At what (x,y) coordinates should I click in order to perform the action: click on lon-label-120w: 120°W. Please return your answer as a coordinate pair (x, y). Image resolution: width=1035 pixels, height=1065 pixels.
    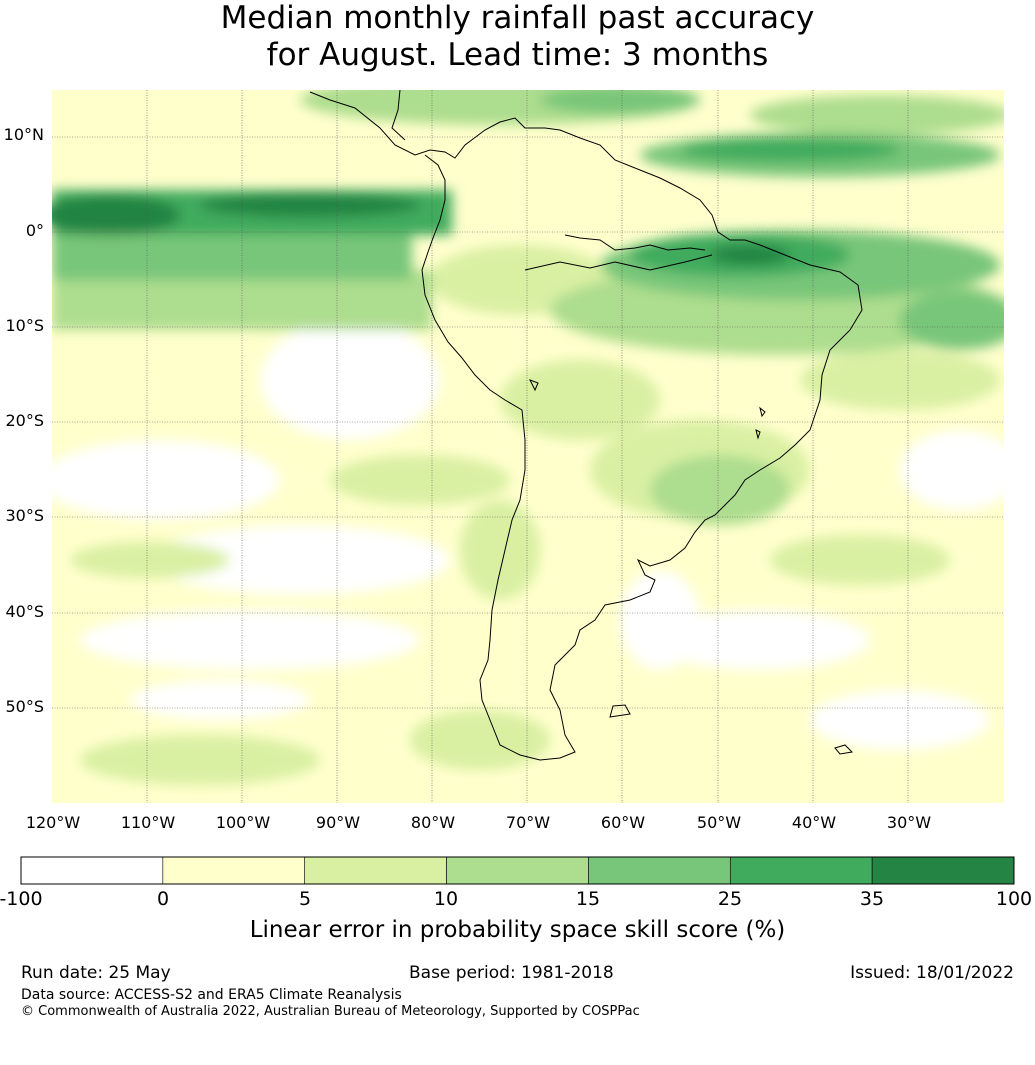
    Looking at the image, I should click on (53, 822).